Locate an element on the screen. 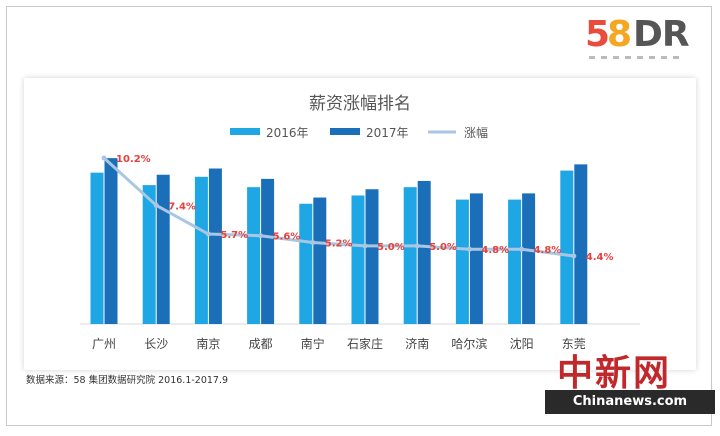 This screenshot has width=720, height=436. x-tick-label-8: 沈阳 is located at coordinates (522, 343).